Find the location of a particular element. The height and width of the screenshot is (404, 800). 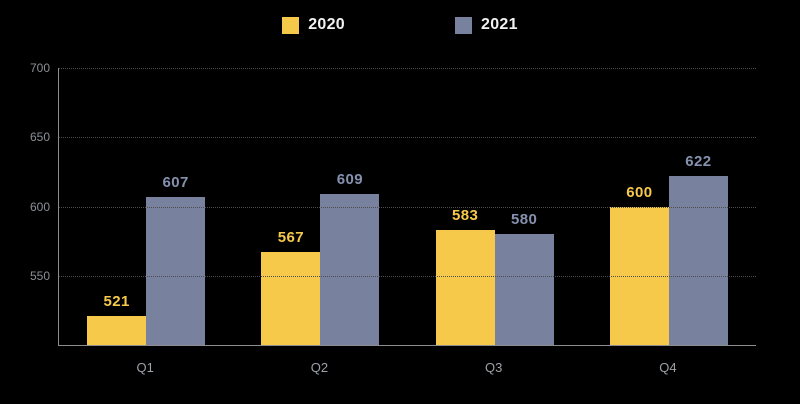

bar-2020-Q2: 567 is located at coordinates (291, 287).